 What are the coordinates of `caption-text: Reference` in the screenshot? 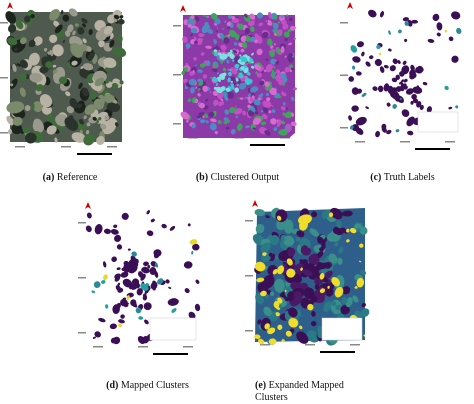 It's located at (77, 177).